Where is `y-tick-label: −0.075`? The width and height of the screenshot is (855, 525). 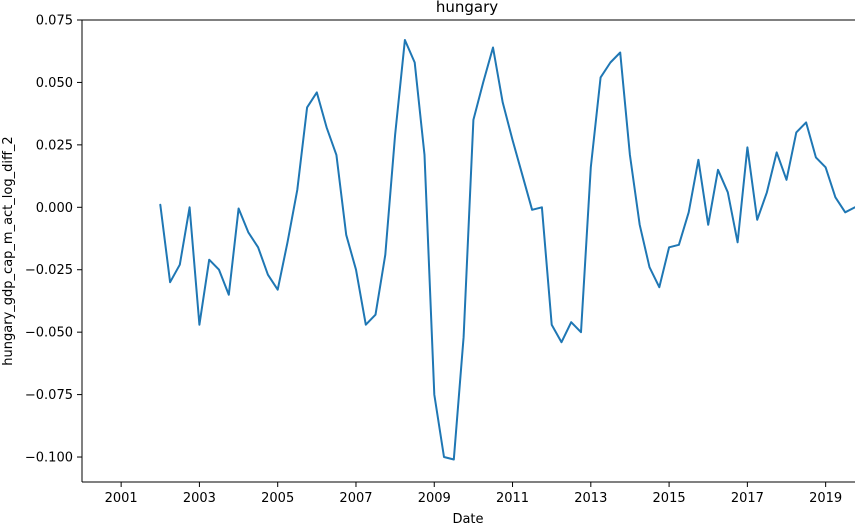
y-tick-label: −0.075 is located at coordinates (49, 395).